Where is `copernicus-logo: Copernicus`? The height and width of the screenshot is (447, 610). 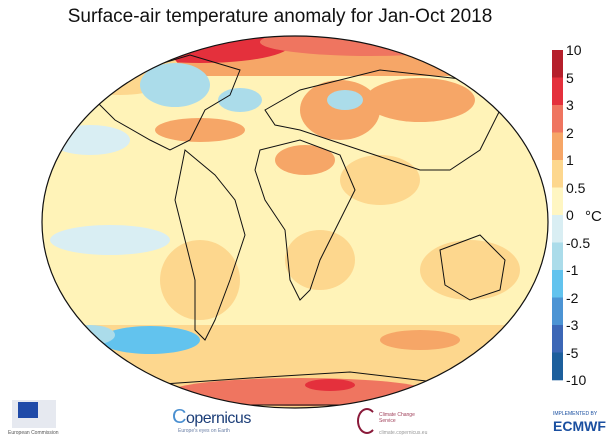
copernicus-logo: Copernicus is located at coordinates (211, 417).